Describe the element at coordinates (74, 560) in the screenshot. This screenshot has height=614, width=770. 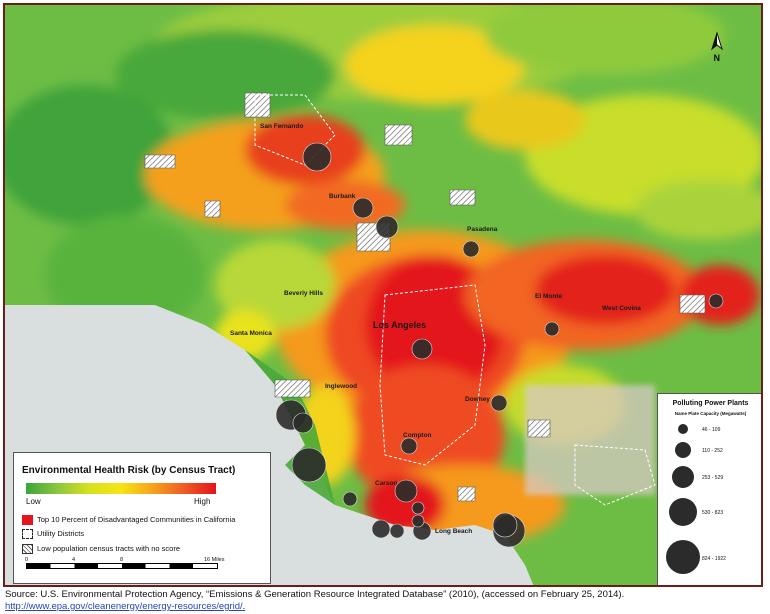
I see `scale-tick: 4` at that location.